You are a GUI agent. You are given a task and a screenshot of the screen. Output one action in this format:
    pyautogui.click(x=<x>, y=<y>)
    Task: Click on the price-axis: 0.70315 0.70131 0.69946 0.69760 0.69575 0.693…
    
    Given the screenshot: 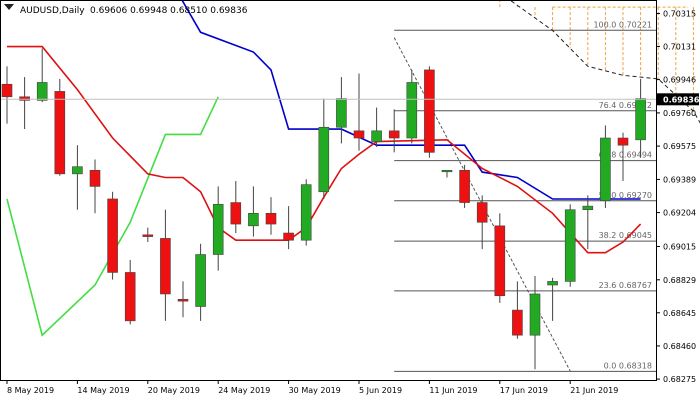 What is the action you would take?
    pyautogui.click(x=678, y=192)
    